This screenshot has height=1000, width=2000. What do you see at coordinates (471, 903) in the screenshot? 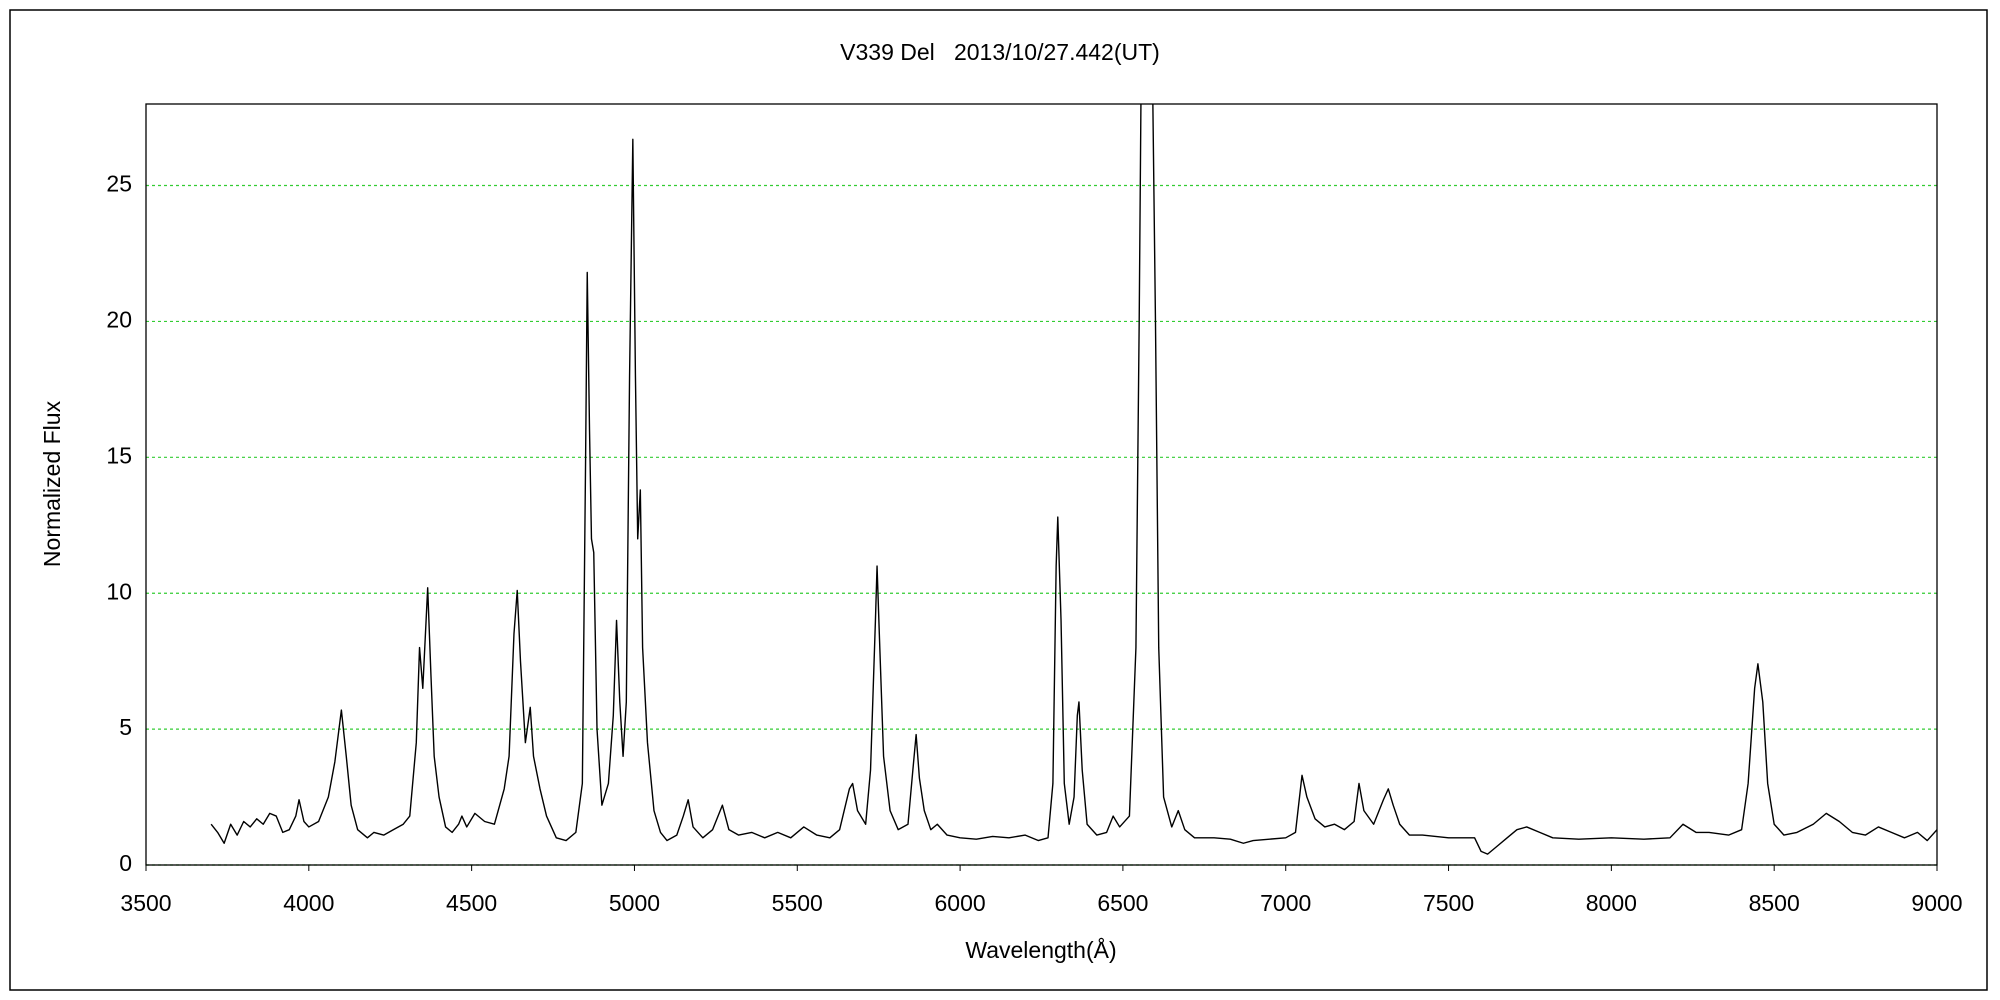
I see `x-tick-label: 4500` at bounding box center [471, 903].